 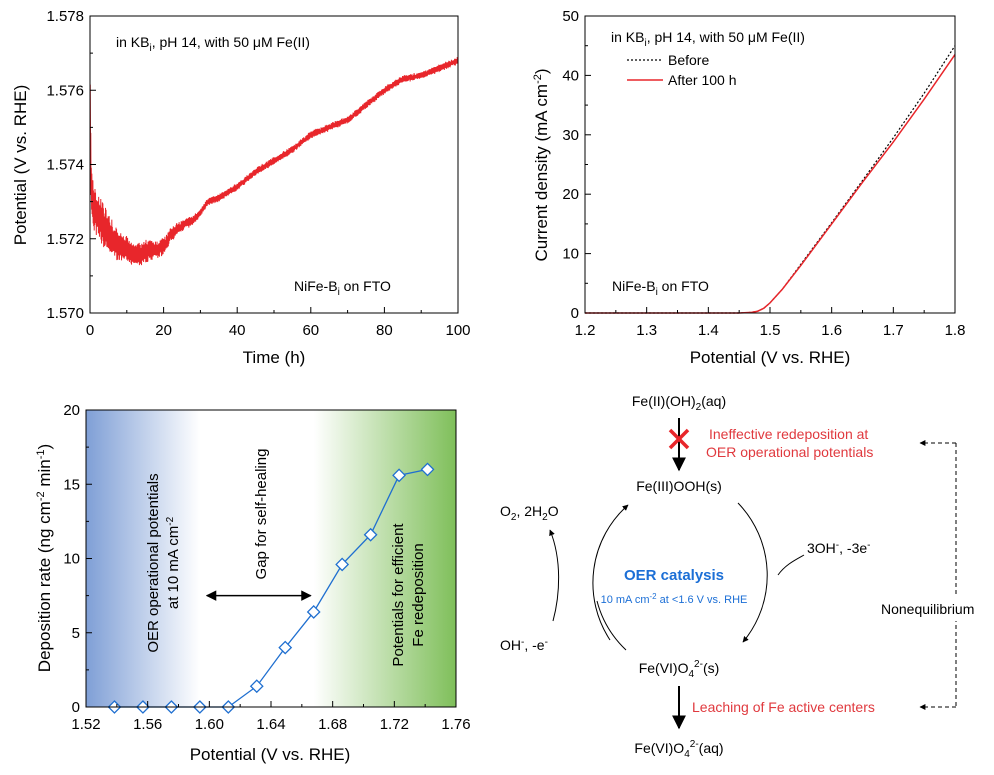 I want to click on leaching-text: Leaching of Fe active centers, so click(x=783, y=707).